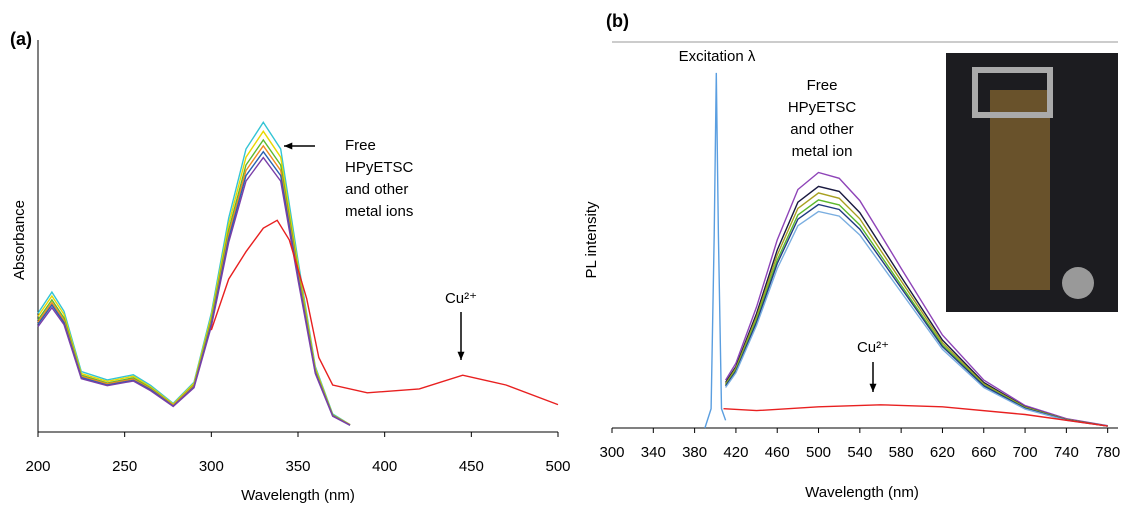 This screenshot has width=1134, height=506. I want to click on x-tick-label: 350, so click(297, 466).